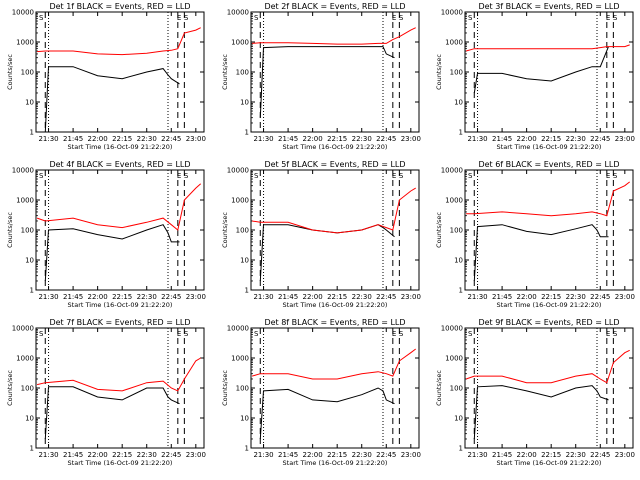  What do you see at coordinates (119, 322) in the screenshot?
I see `panel-title: Det 7f BLACK = Events, RED = LLD` at bounding box center [119, 322].